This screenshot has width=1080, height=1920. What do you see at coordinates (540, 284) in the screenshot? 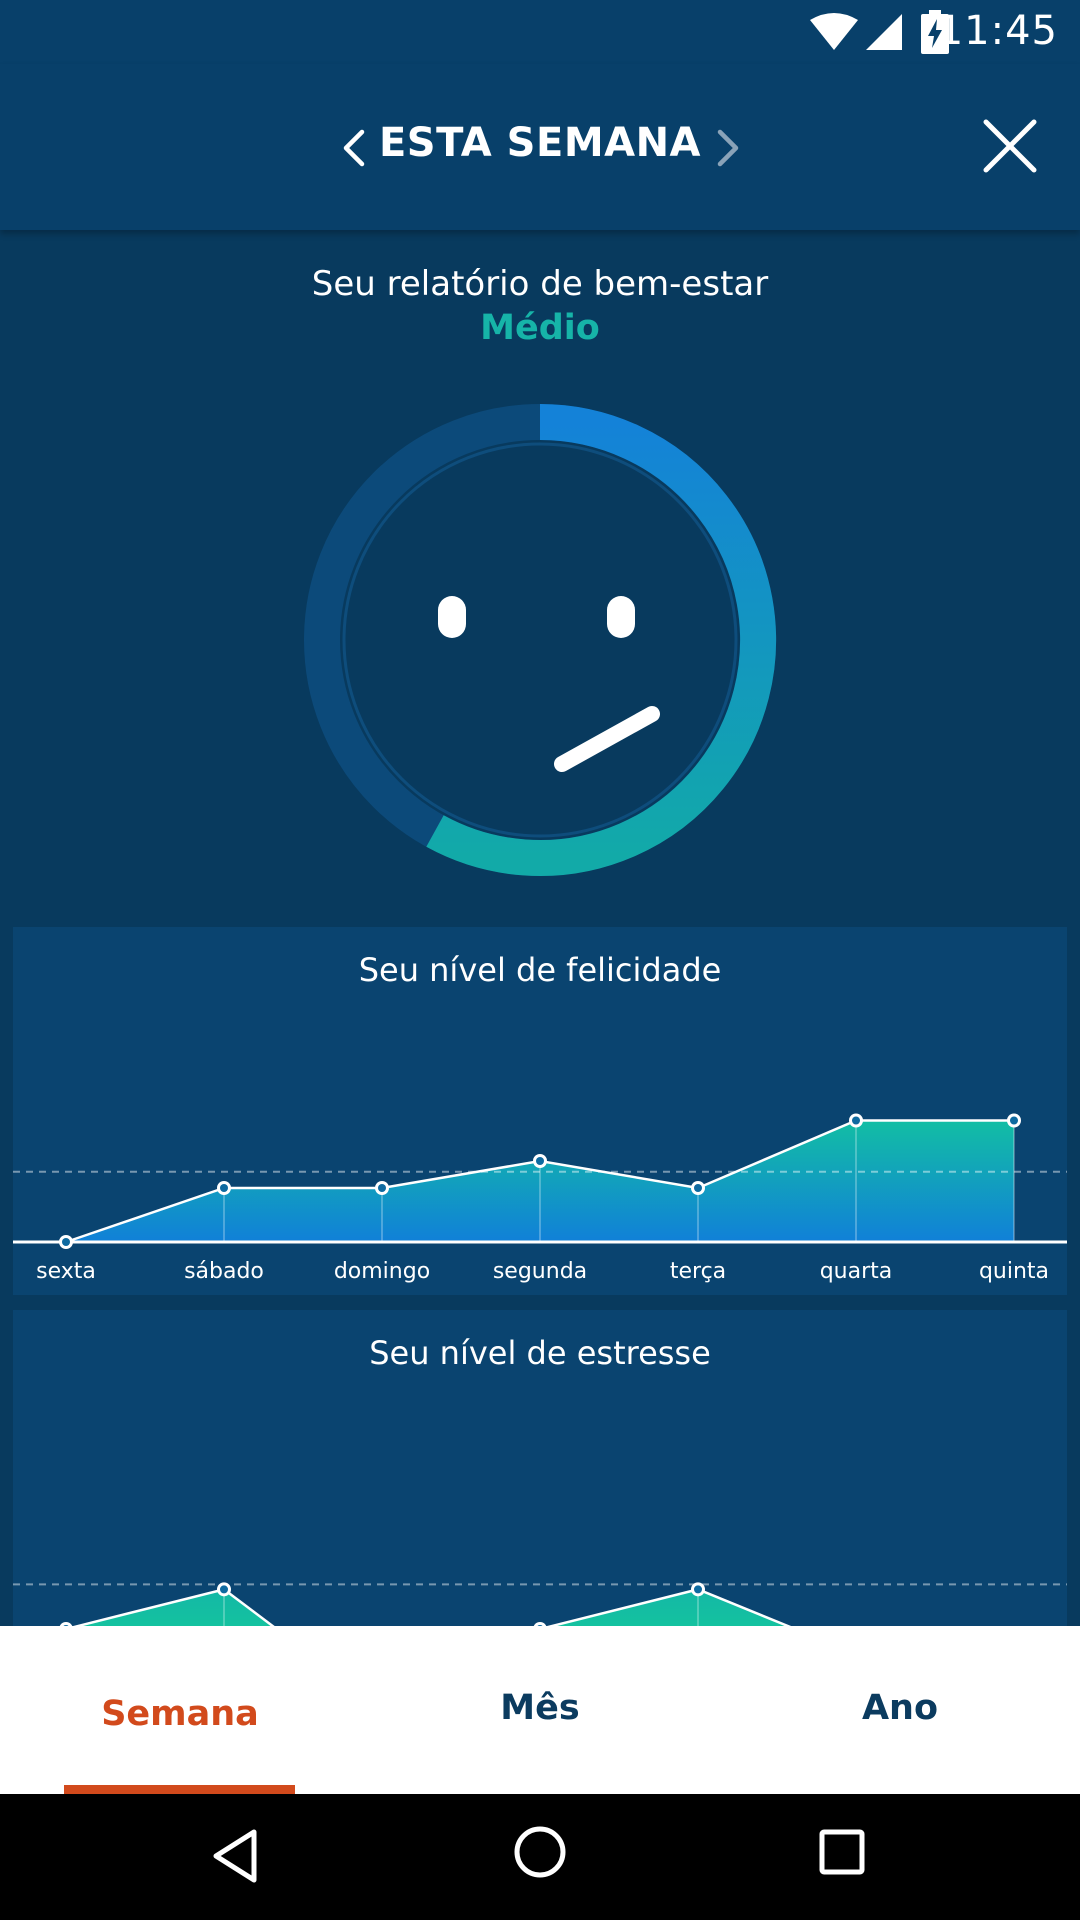
I see `report-title: Seu relatório de bem-estar` at bounding box center [540, 284].